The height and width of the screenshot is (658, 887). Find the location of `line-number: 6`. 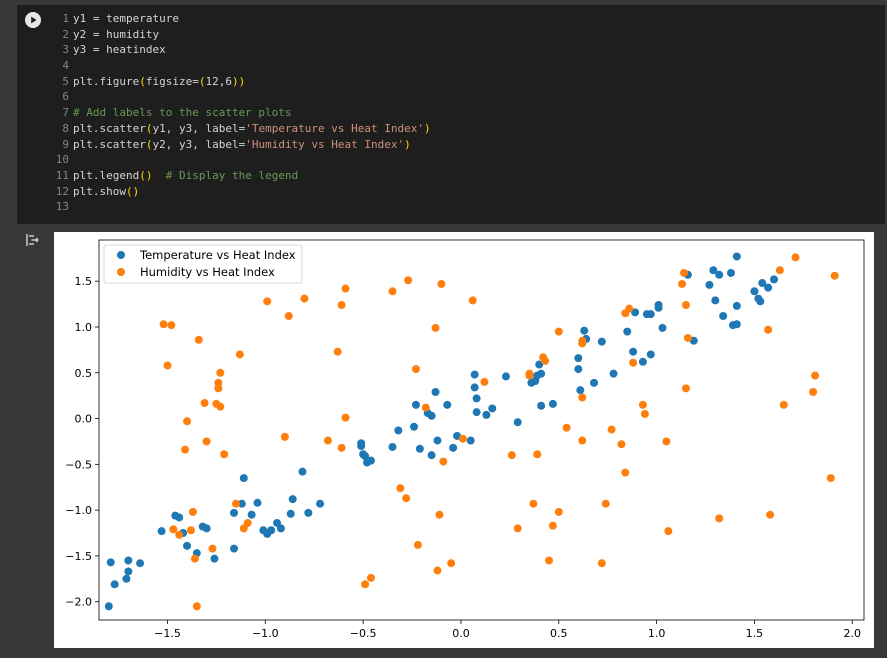

line-number: 6 is located at coordinates (65, 97).